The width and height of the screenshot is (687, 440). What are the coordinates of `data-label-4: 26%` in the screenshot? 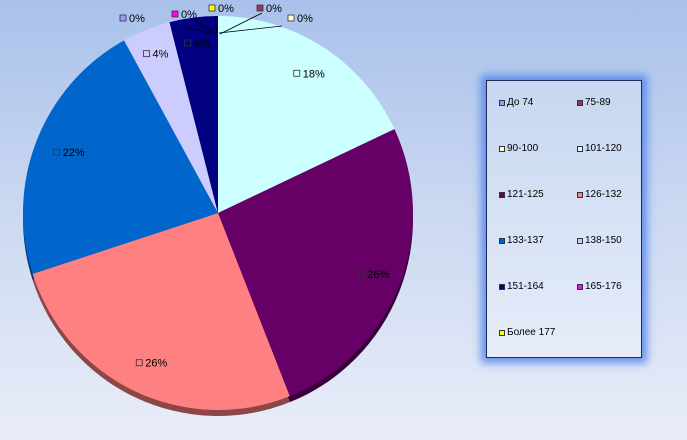 It's located at (373, 275).